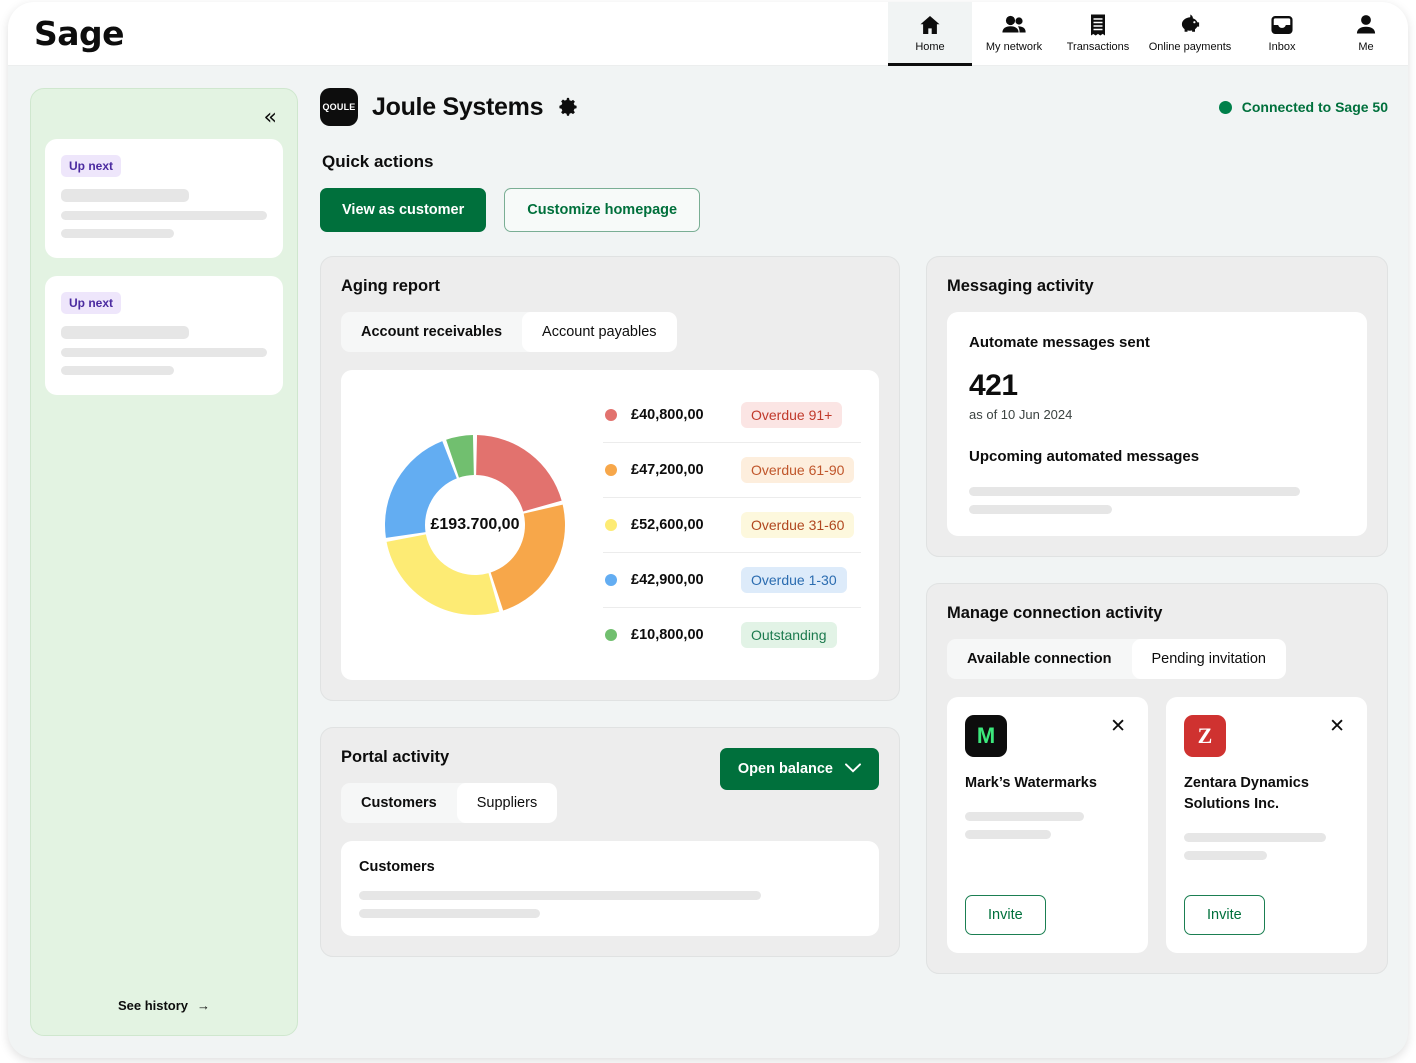 This screenshot has height=1063, width=1416. I want to click on gear-icon, so click(568, 107).